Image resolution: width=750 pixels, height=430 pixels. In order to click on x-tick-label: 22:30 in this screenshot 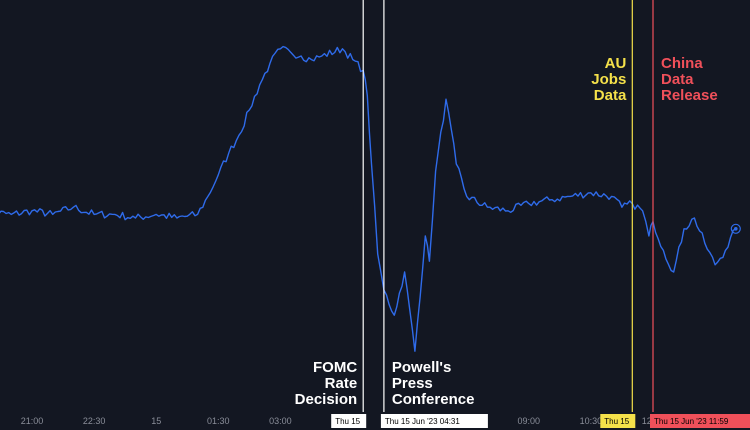, I will do `click(94, 421)`.